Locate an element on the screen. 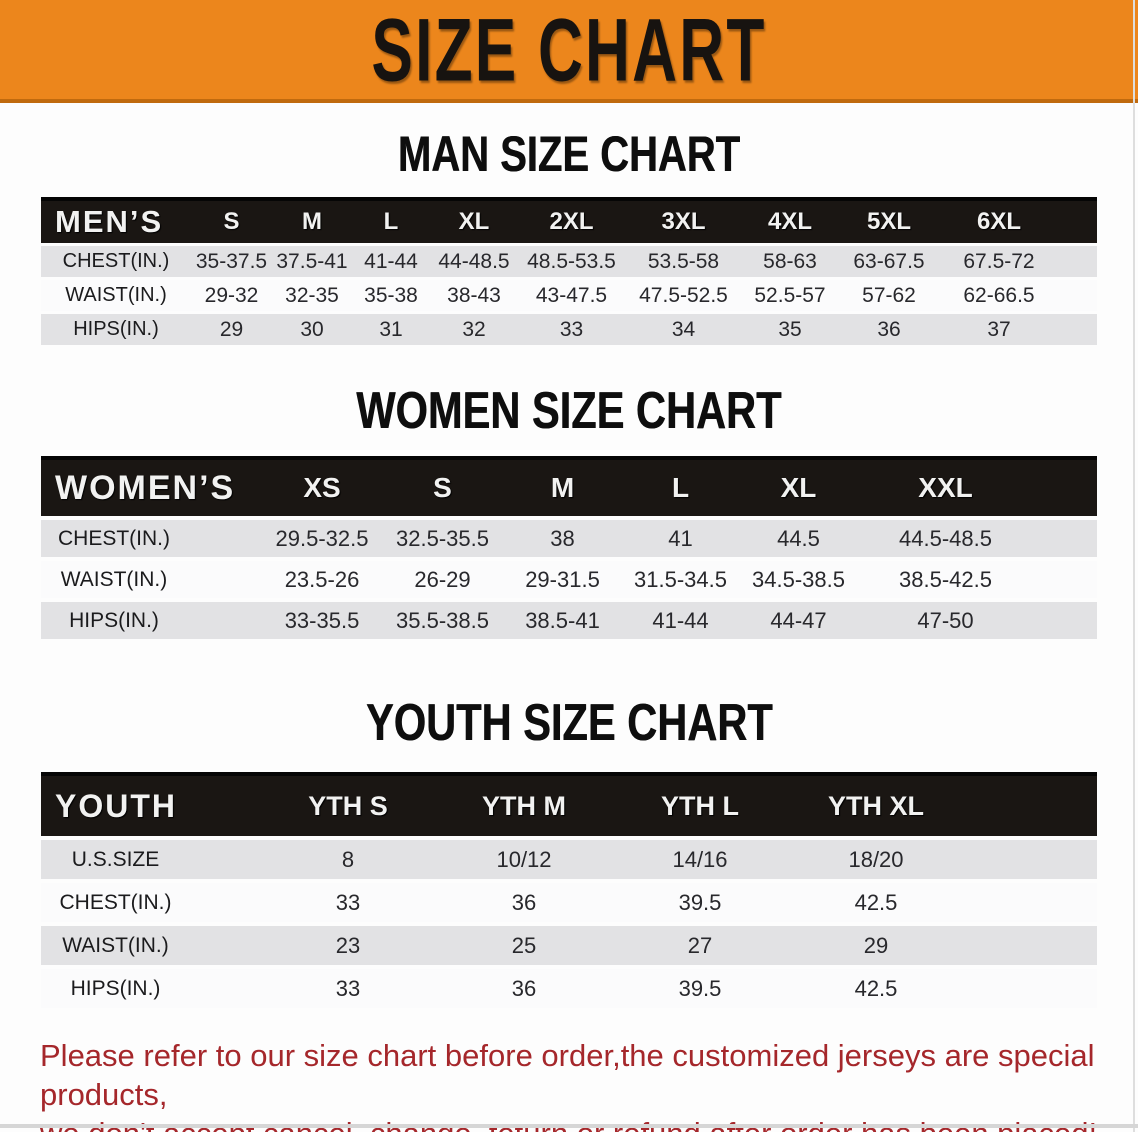  size-value-cell: 18/20 is located at coordinates (876, 859).